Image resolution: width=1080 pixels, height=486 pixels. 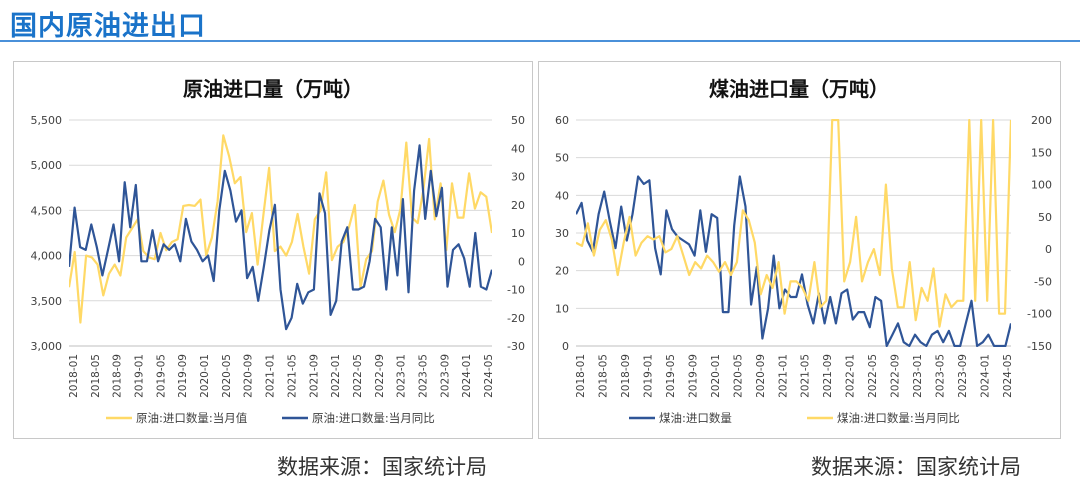 I want to click on left-axis-tick-label: 5,500, so click(x=47, y=120).